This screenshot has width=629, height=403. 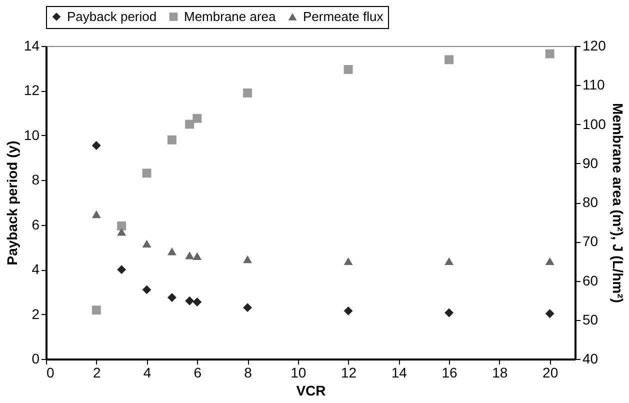 What do you see at coordinates (500, 372) in the screenshot?
I see `x-tick-label: 18` at bounding box center [500, 372].